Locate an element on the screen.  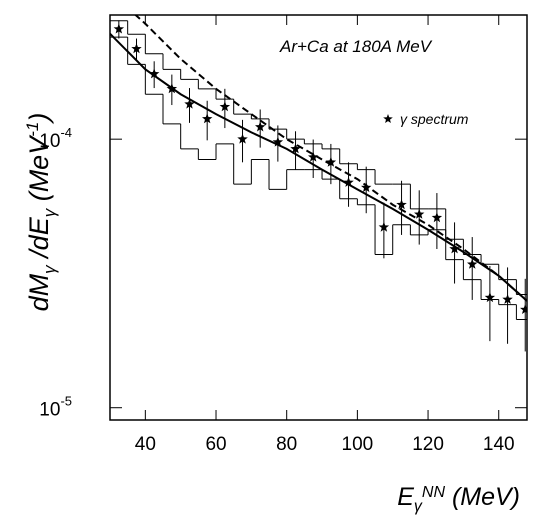
y-tick-exponent: -5 is located at coordinates (66, 401).